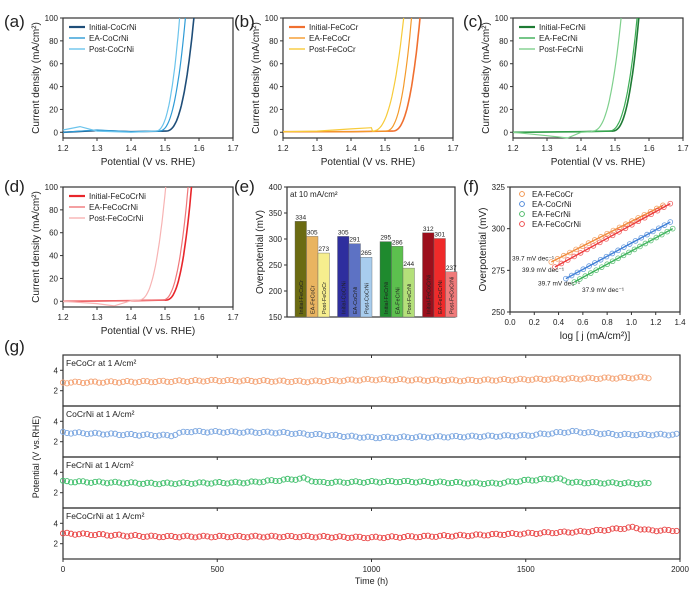  Describe the element at coordinates (56, 493) in the screenshot. I see `y-tick-label: 2` at that location.